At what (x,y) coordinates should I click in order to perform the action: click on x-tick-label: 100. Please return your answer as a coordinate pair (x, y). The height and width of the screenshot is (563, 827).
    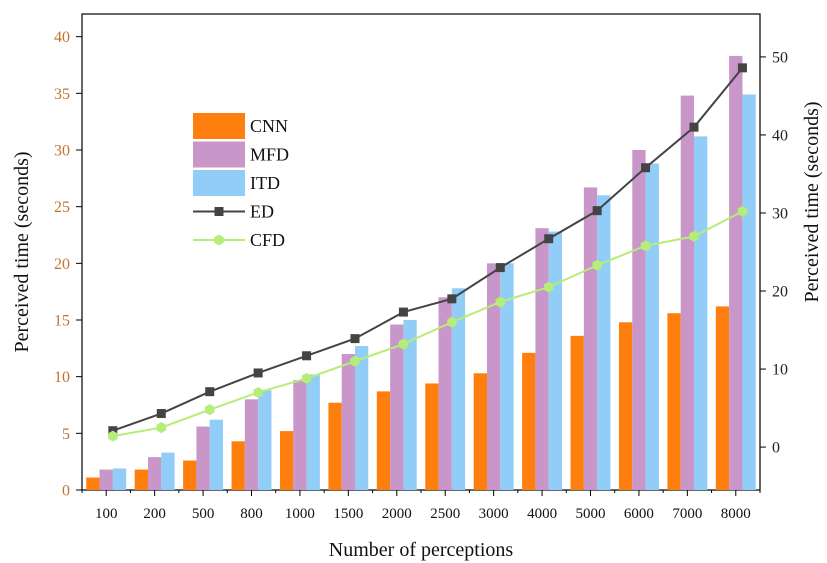
    Looking at the image, I should click on (106, 514).